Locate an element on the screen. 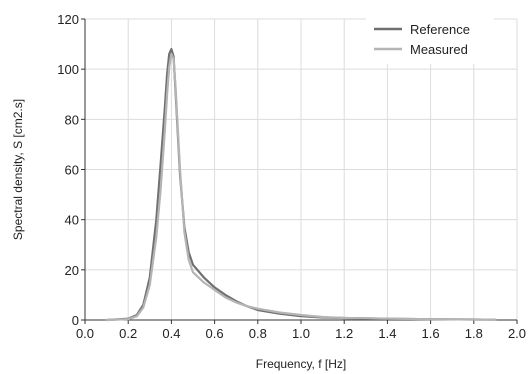  x-tick-label: 1.4 is located at coordinates (387, 333).